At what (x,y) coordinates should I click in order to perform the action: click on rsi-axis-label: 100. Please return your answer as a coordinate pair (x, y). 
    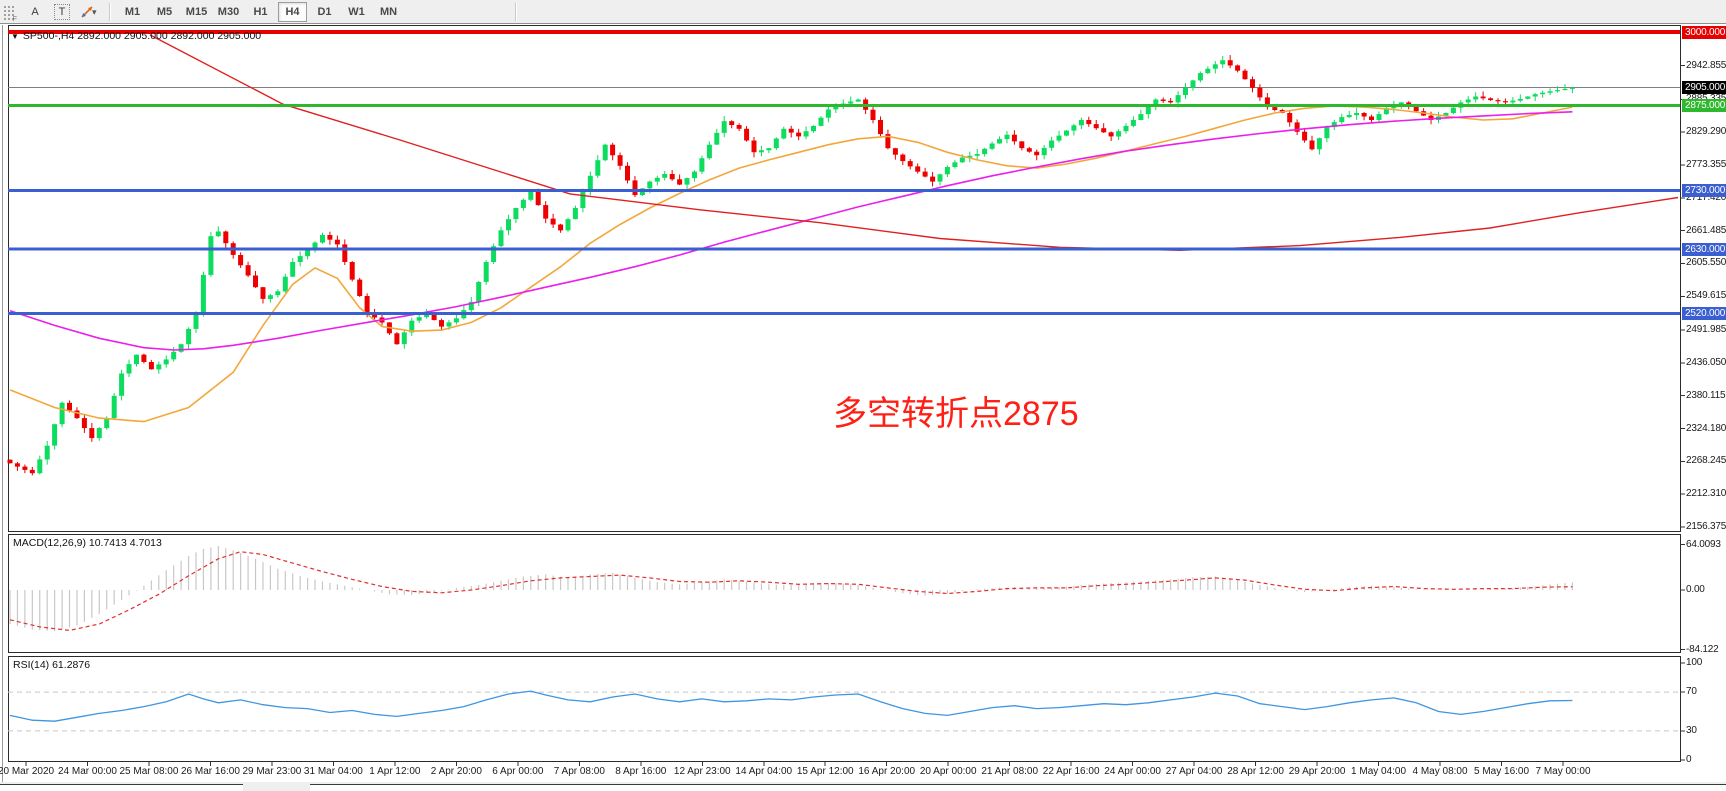
    Looking at the image, I should click on (1694, 662).